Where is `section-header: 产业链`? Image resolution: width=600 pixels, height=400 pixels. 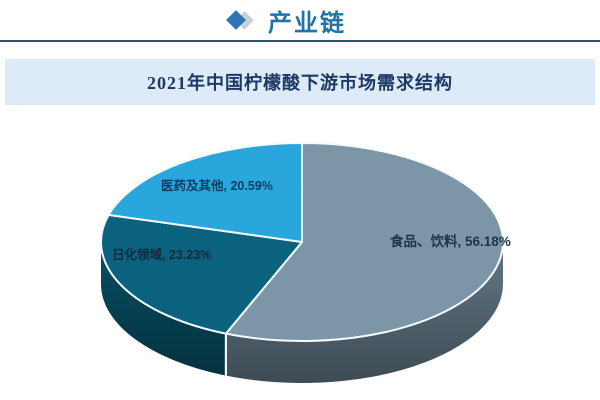
section-header: 产业链 is located at coordinates (300, 20).